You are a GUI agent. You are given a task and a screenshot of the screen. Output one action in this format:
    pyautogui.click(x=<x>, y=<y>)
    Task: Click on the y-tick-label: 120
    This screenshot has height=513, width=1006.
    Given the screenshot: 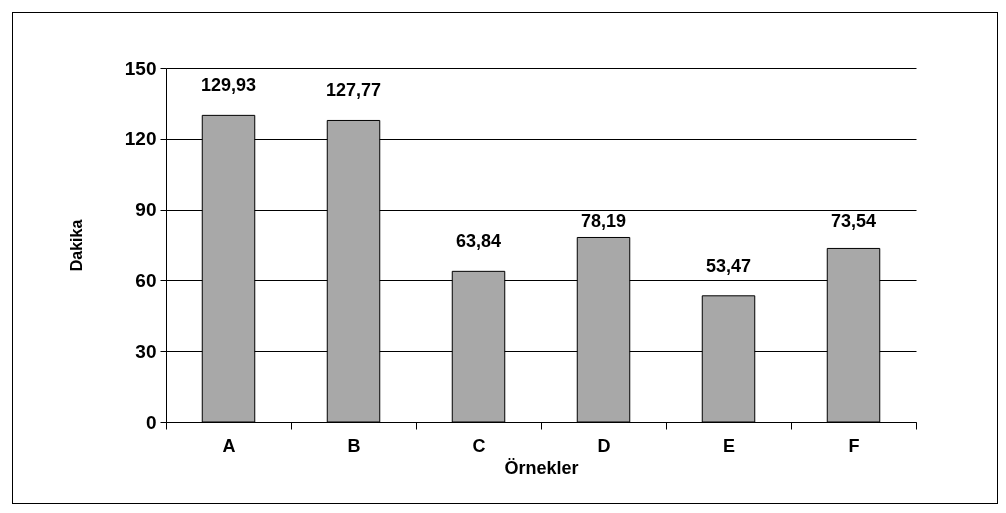 What is the action you would take?
    pyautogui.click(x=140, y=139)
    